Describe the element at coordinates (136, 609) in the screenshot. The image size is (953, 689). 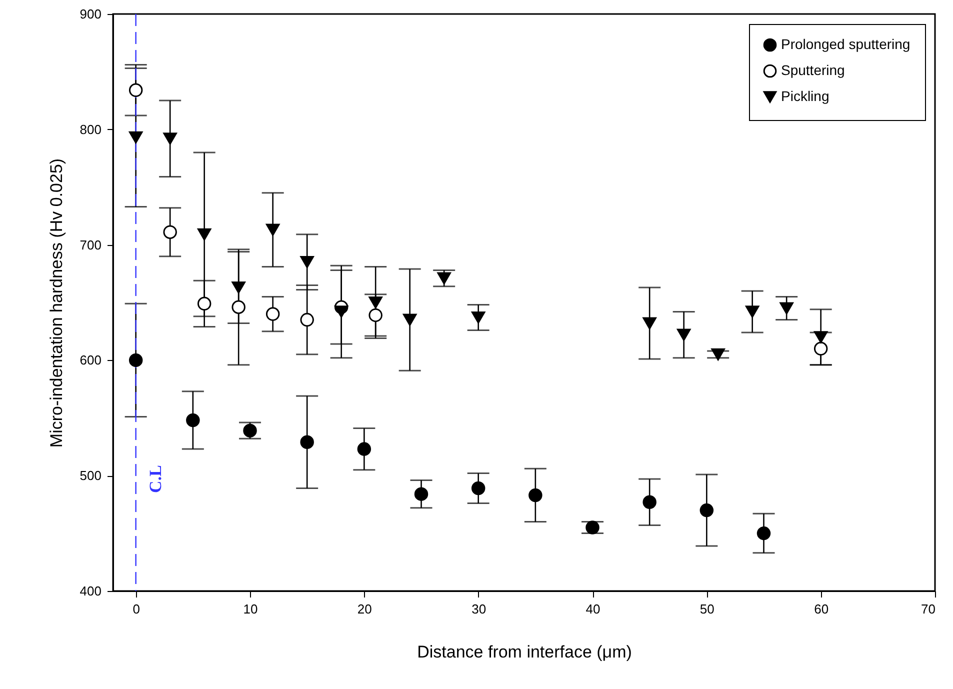
I see `x-tick-label: 0` at that location.